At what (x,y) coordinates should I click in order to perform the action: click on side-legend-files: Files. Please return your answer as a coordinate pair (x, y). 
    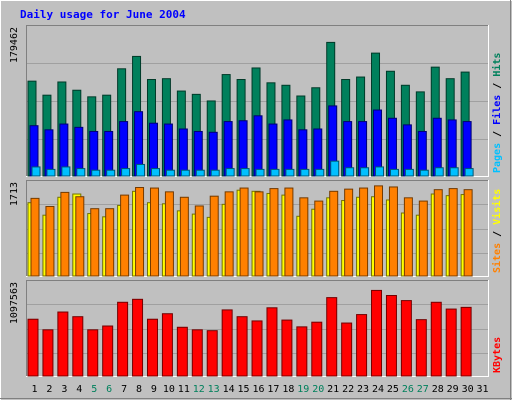
    Looking at the image, I should click on (497, 110).